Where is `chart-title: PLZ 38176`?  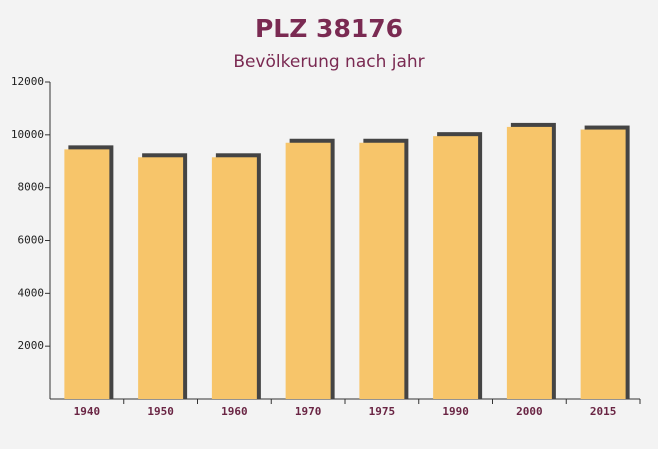 chart-title: PLZ 38176 is located at coordinates (329, 28).